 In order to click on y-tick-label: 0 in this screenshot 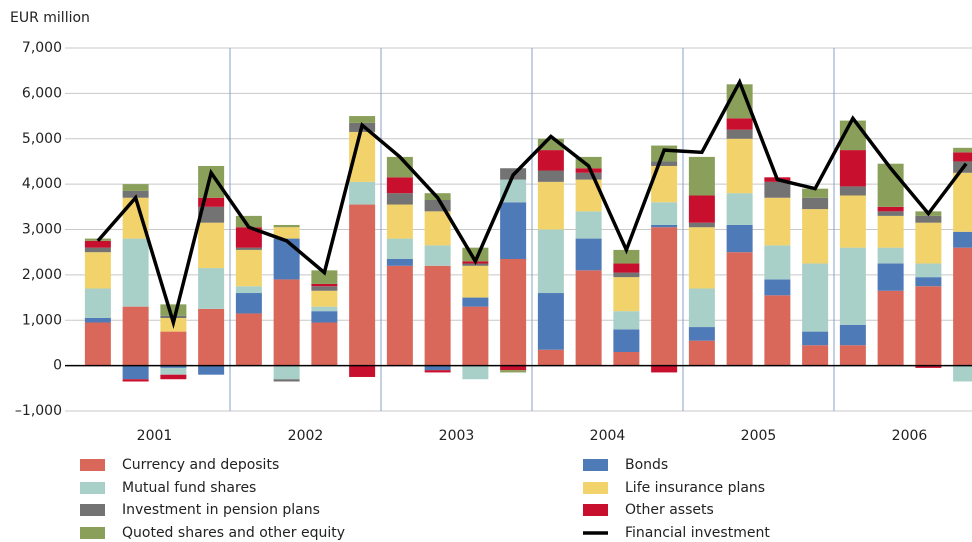, I will do `click(57, 366)`.